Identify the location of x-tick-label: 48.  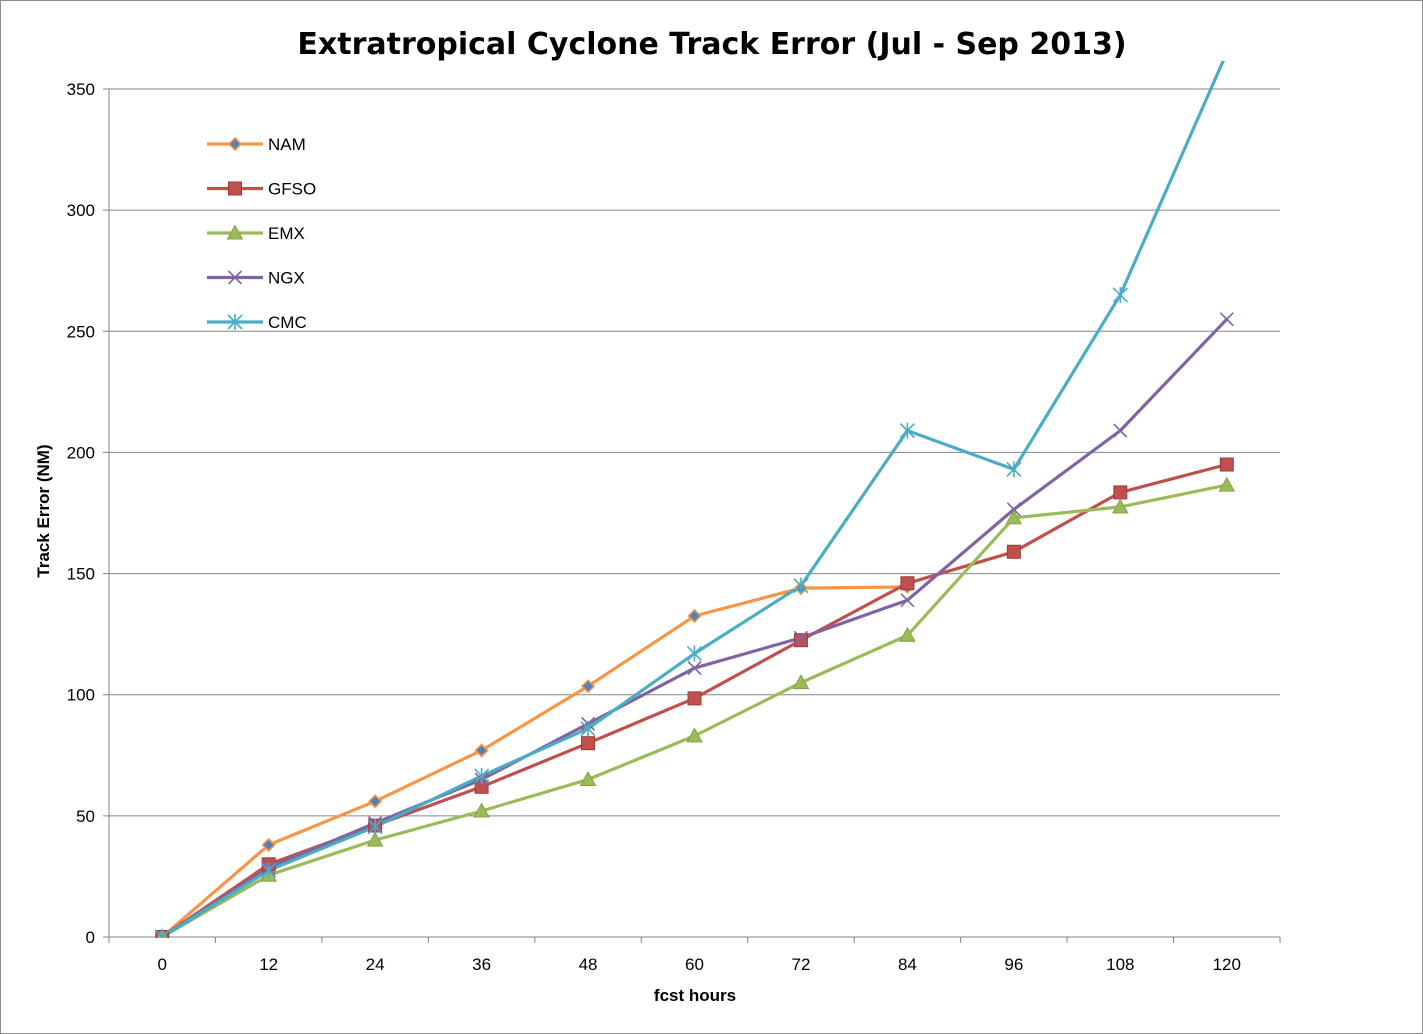
(588, 964).